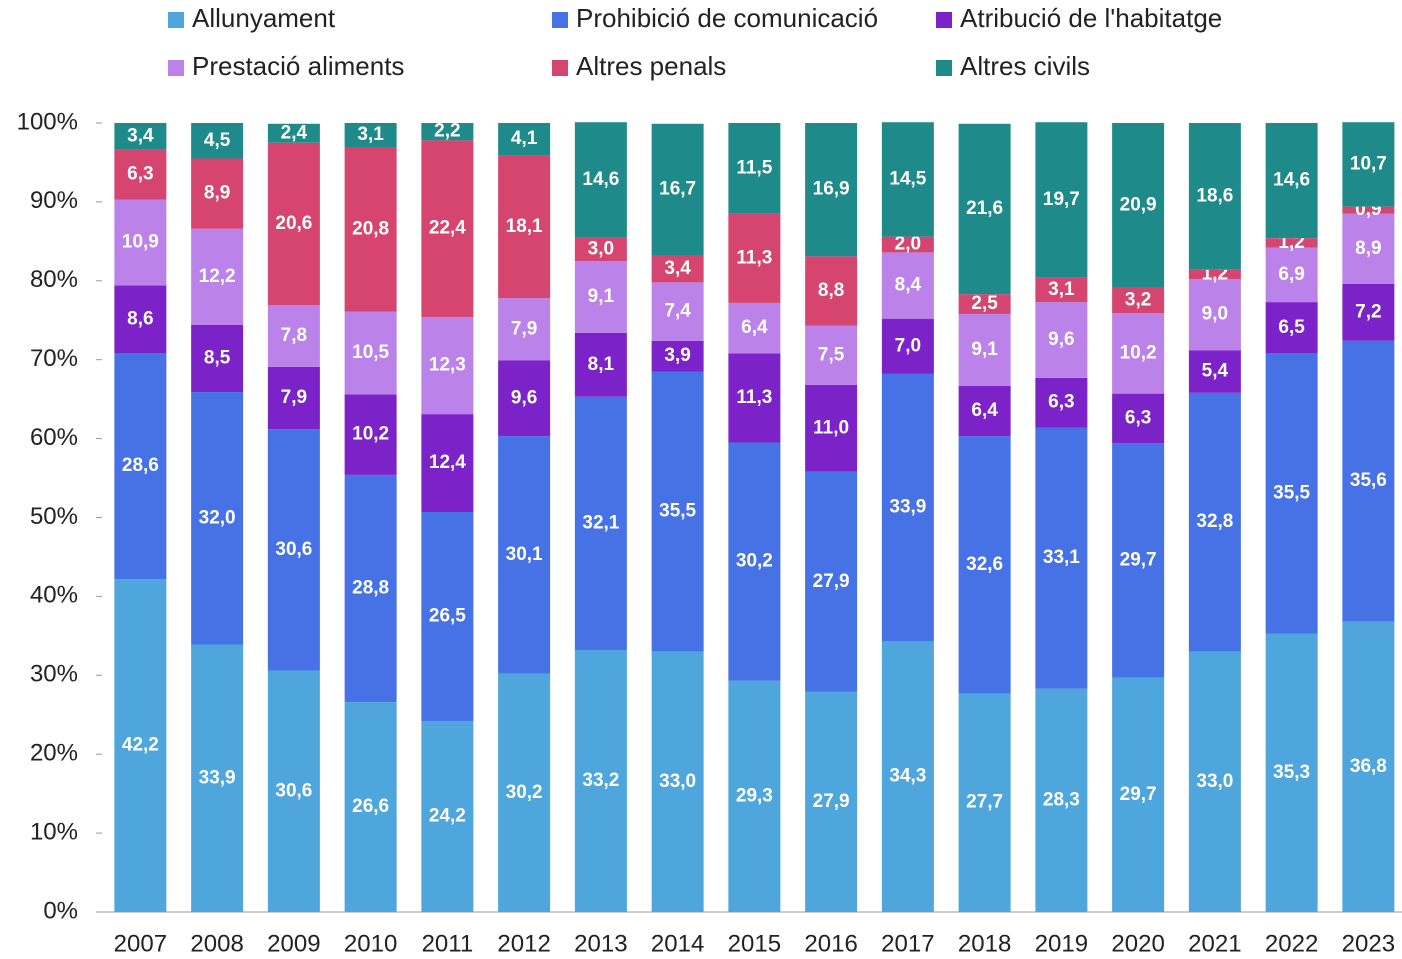 The width and height of the screenshot is (1402, 959). I want to click on value-label: 3,0, so click(601, 248).